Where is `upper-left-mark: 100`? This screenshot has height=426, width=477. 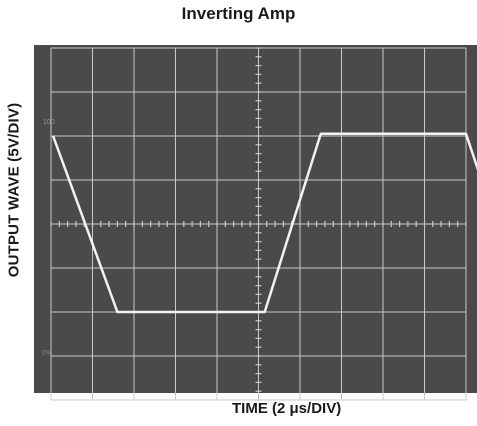
upper-left-mark: 100 is located at coordinates (49, 122).